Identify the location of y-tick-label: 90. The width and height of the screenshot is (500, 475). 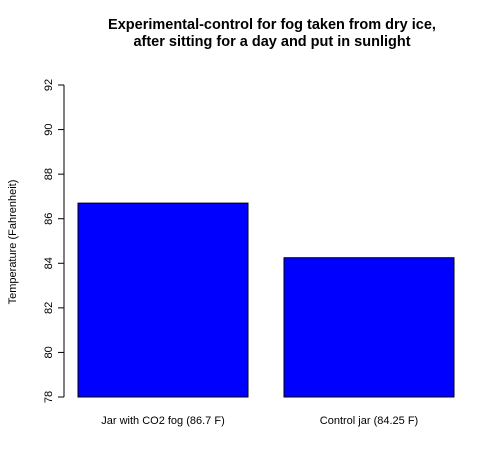
(49, 129).